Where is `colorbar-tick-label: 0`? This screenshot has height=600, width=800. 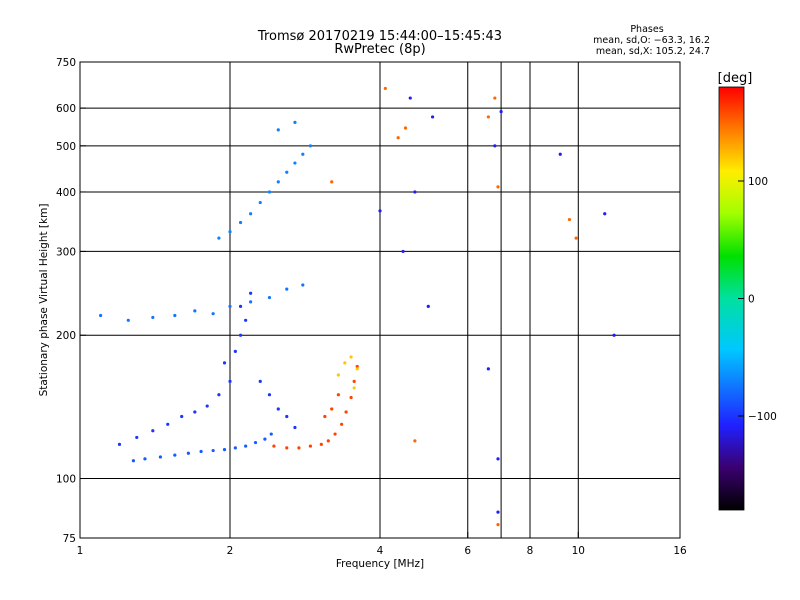
colorbar-tick-label: 0 is located at coordinates (751, 300).